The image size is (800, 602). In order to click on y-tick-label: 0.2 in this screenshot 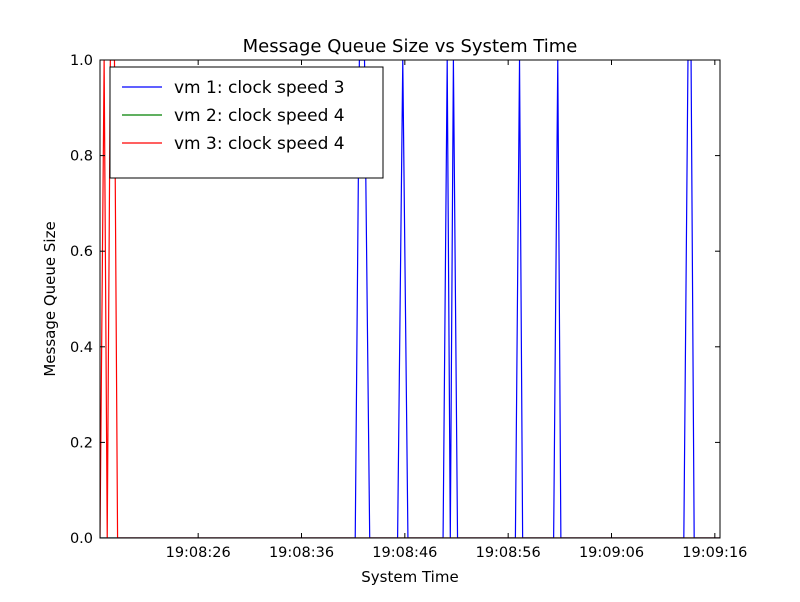, I will do `click(81, 443)`.